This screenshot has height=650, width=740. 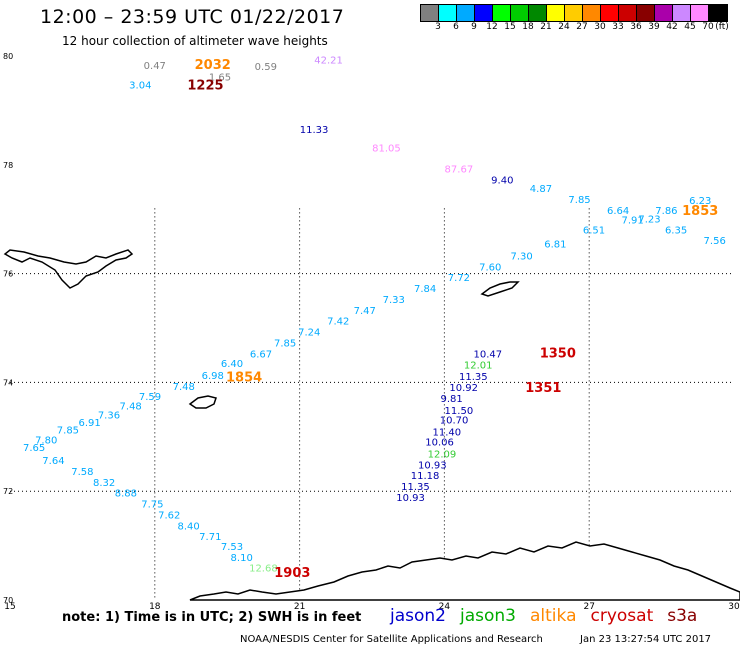 What do you see at coordinates (220, 77) in the screenshot?
I see `wave-height-label: 1.65` at bounding box center [220, 77].